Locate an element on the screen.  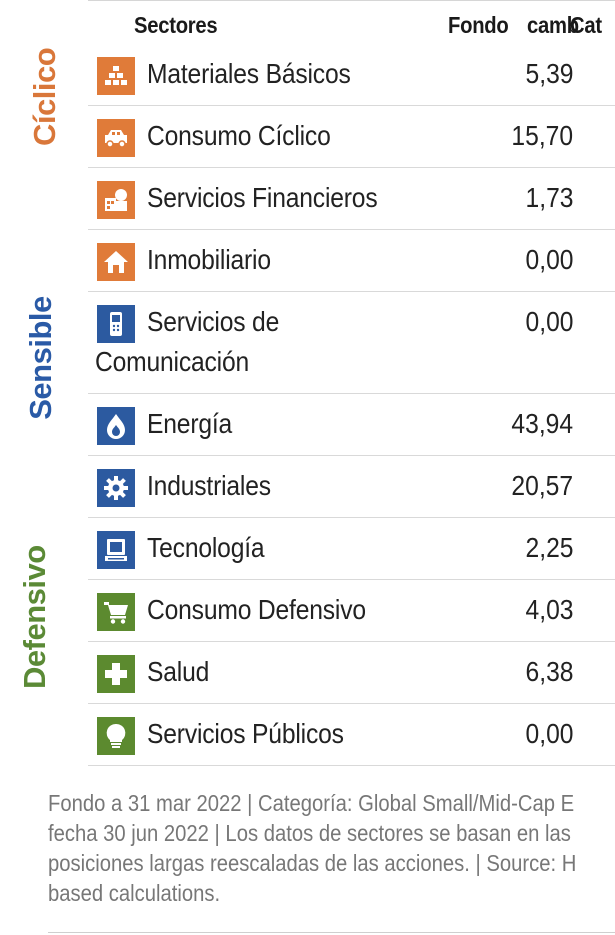
sector-label: Consumo Defensivo is located at coordinates (256, 609).